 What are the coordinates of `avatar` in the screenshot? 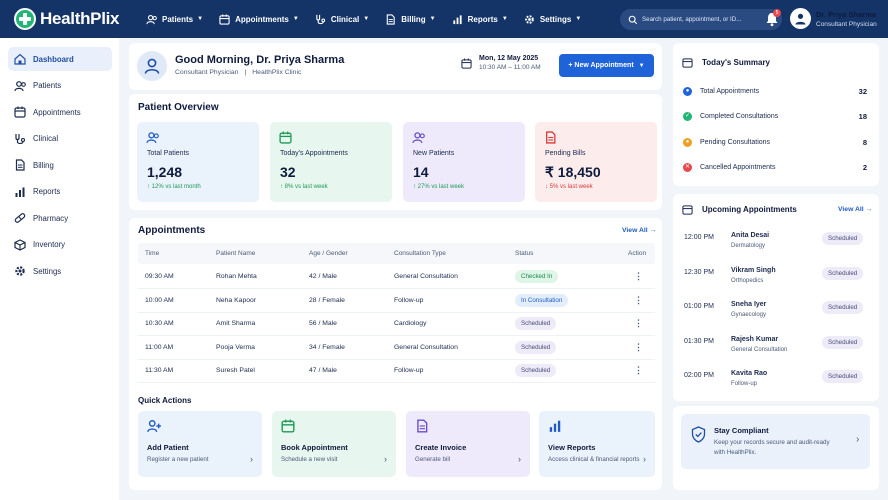 It's located at (800, 18).